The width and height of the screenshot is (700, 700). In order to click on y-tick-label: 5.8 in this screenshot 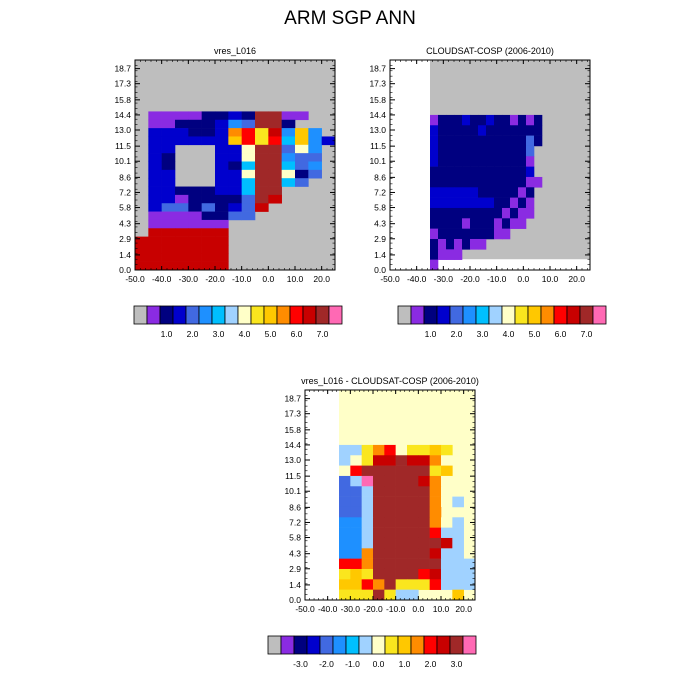, I will do `click(125, 208)`.